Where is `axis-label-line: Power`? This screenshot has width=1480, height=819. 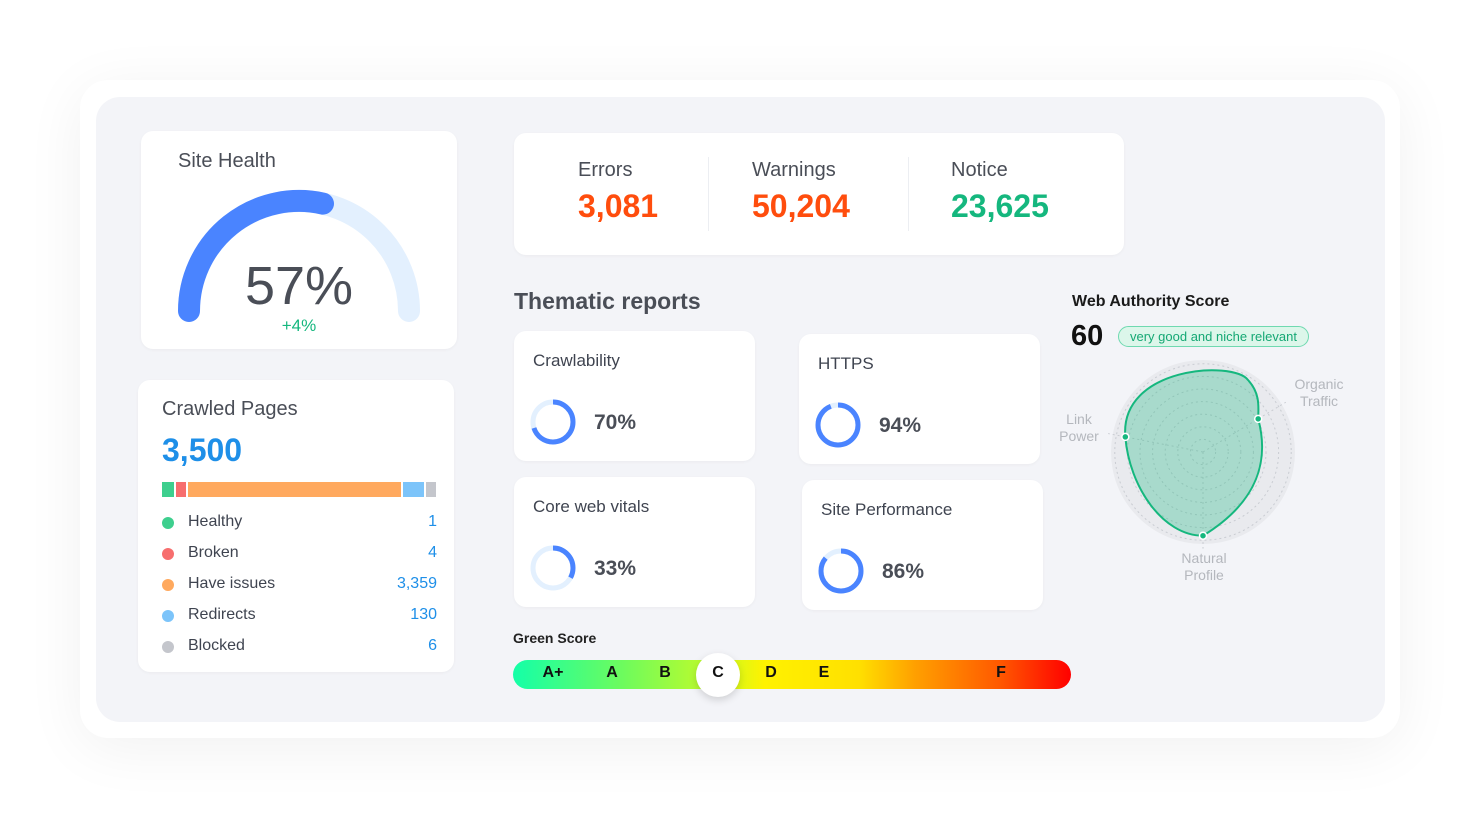
axis-label-line: Power is located at coordinates (1079, 436).